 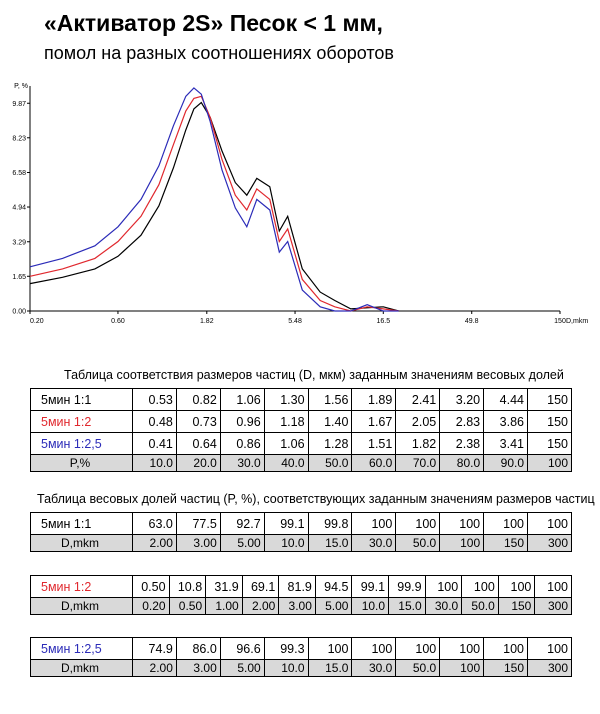 What do you see at coordinates (37, 321) in the screenshot?
I see `x-tick-label: 0.20` at bounding box center [37, 321].